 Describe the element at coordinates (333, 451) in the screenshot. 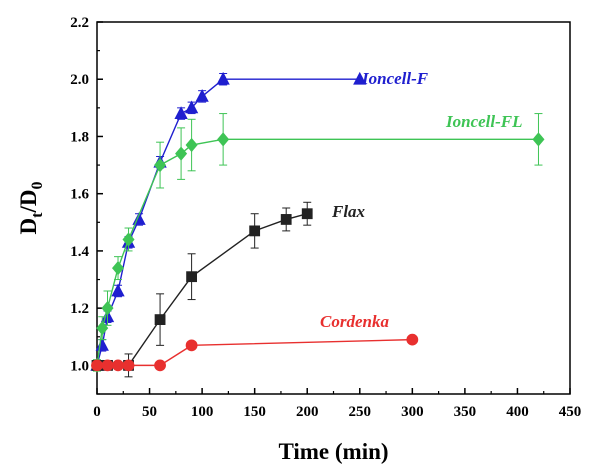

I see `x-axis-title: Time (min)` at that location.